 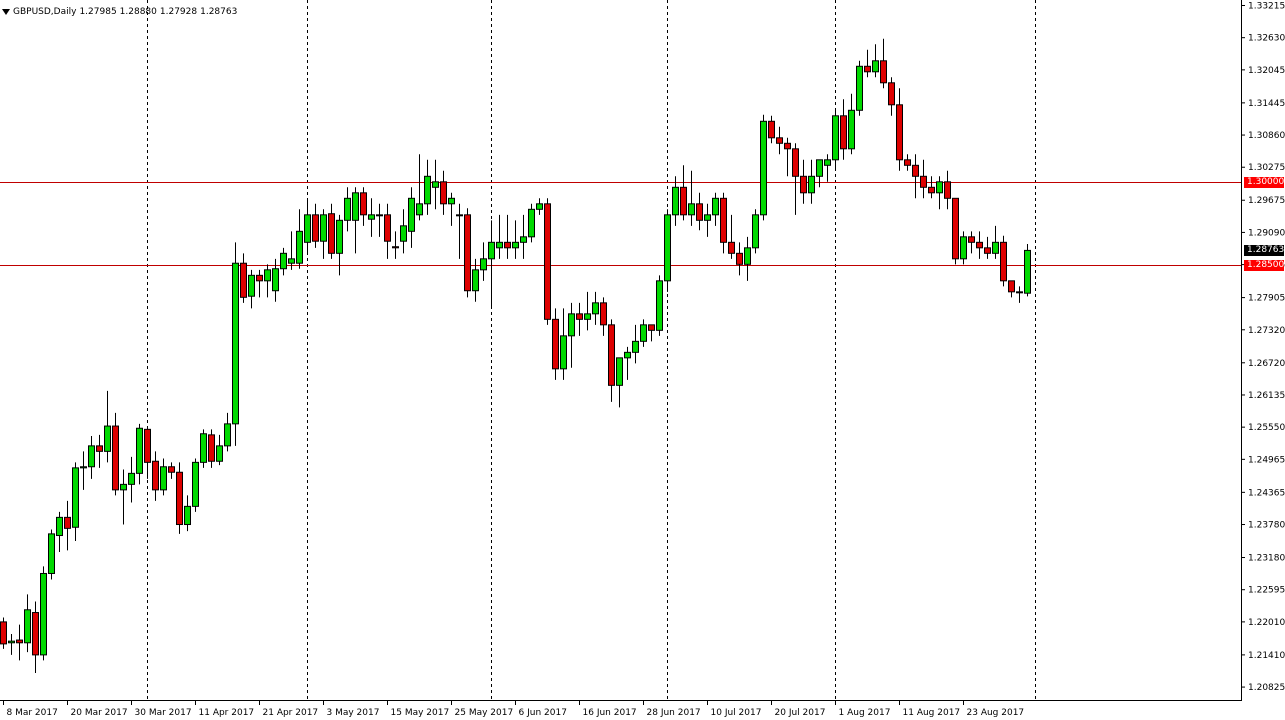 What do you see at coordinates (291, 713) in the screenshot?
I see `time-axis-tick-label: 21 Apr 2017` at bounding box center [291, 713].